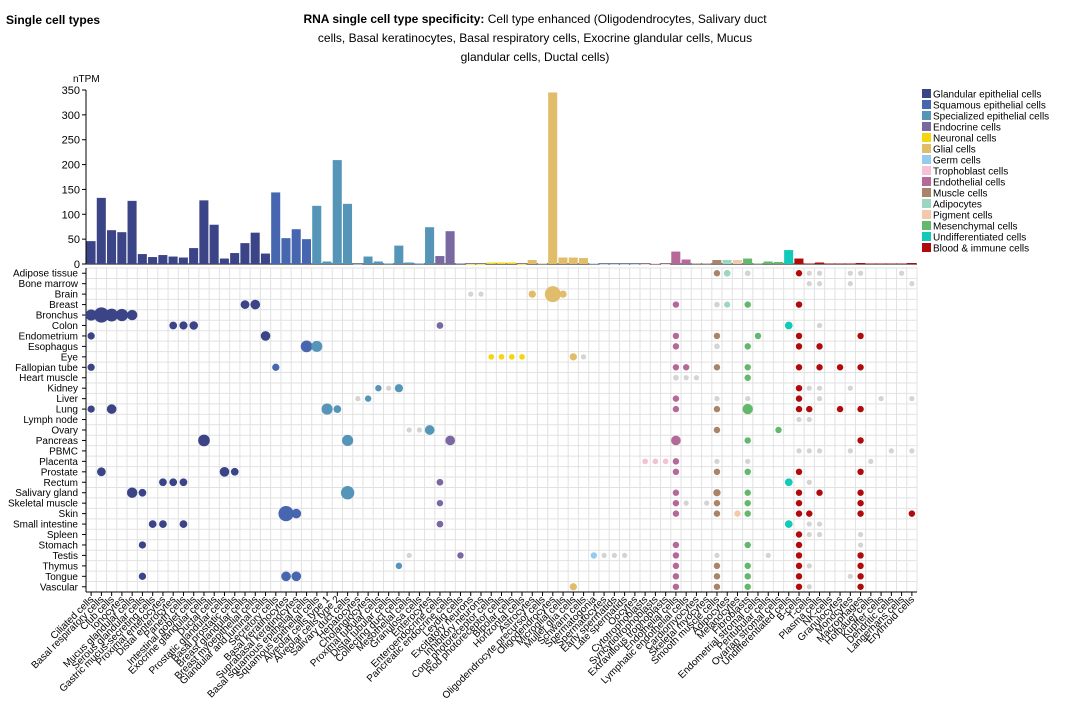 The width and height of the screenshot is (1066, 725). What do you see at coordinates (969, 183) in the screenshot?
I see `legend-label: Endothelial cells` at bounding box center [969, 183].